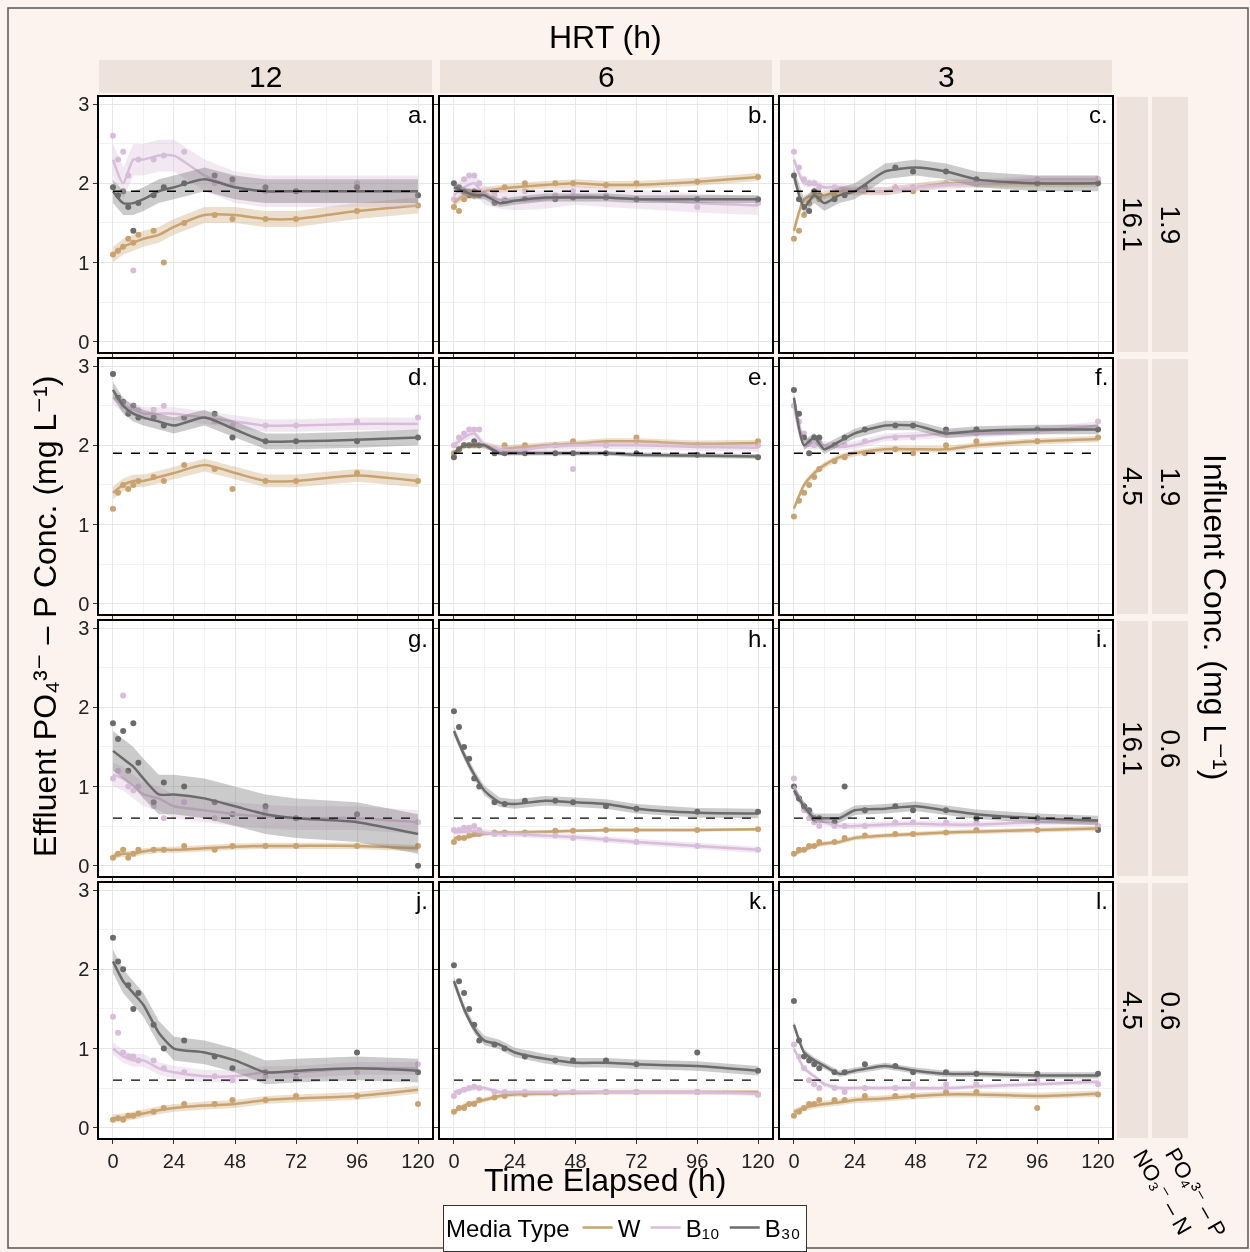  What do you see at coordinates (418, 114) in the screenshot?
I see `annotation: a.` at bounding box center [418, 114].